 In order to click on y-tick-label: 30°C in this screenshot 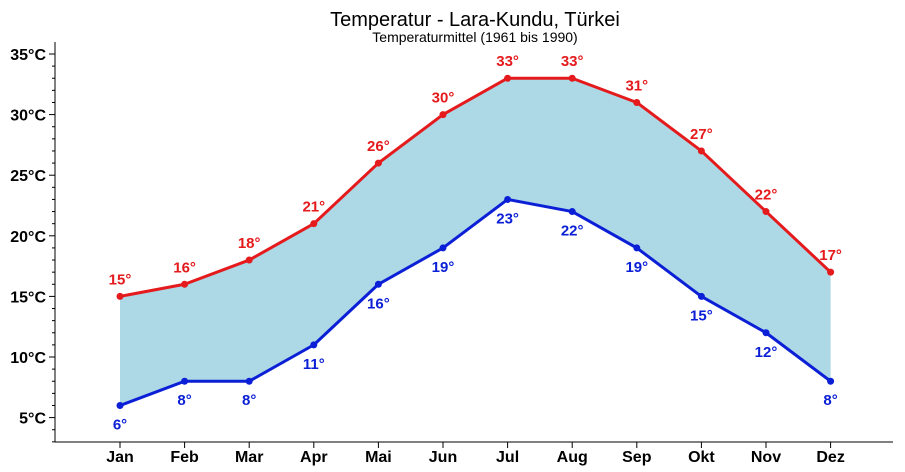, I will do `click(28, 116)`.